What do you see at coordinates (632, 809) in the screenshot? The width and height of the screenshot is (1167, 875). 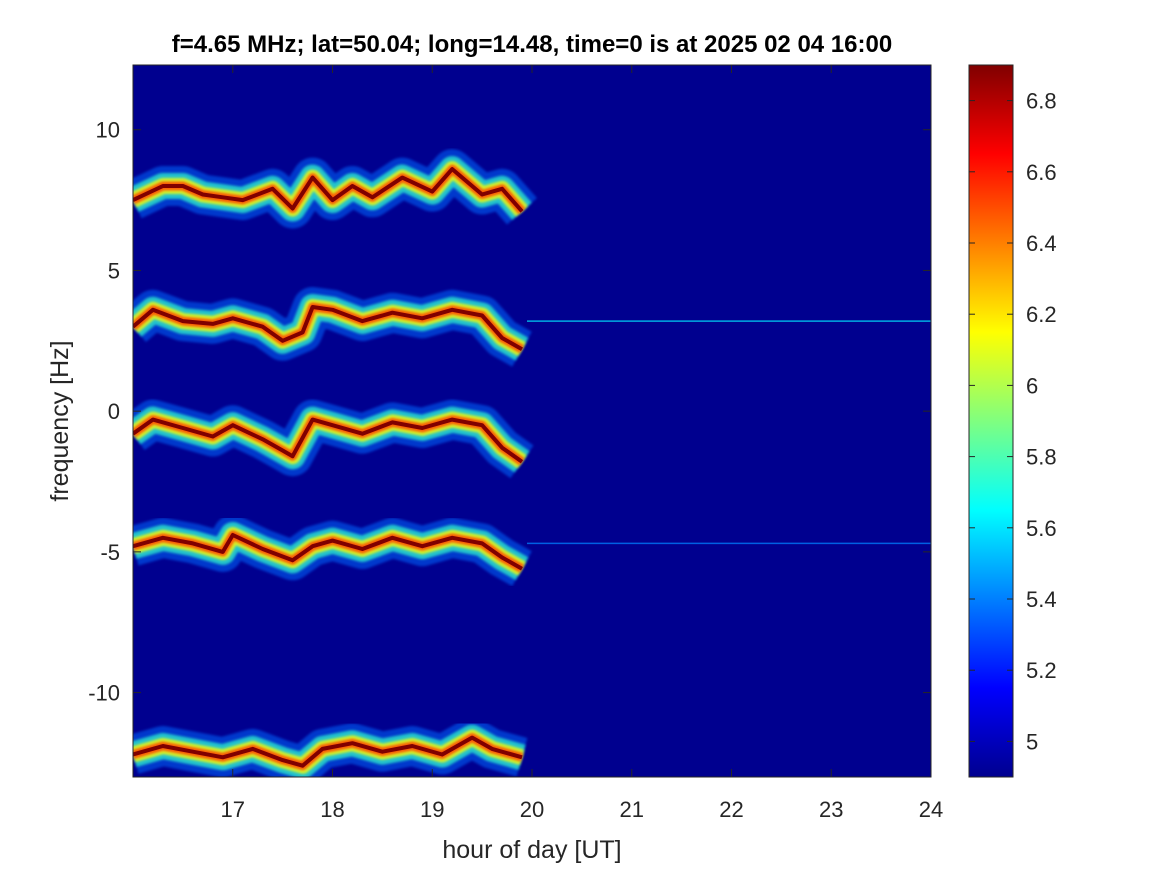 I see `x-tick-label: 21` at bounding box center [632, 809].